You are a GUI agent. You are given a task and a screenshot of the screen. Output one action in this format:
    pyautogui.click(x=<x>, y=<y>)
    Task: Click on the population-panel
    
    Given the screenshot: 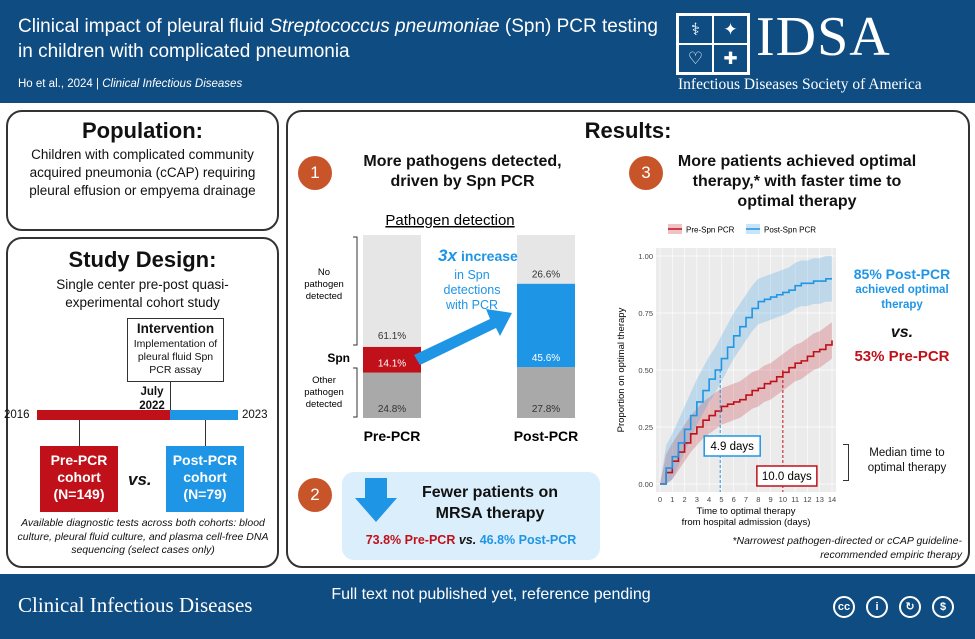 What is the action you would take?
    pyautogui.click(x=142, y=170)
    